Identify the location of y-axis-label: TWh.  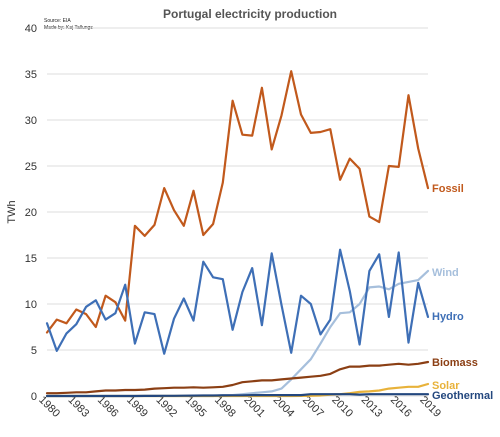
(12, 211).